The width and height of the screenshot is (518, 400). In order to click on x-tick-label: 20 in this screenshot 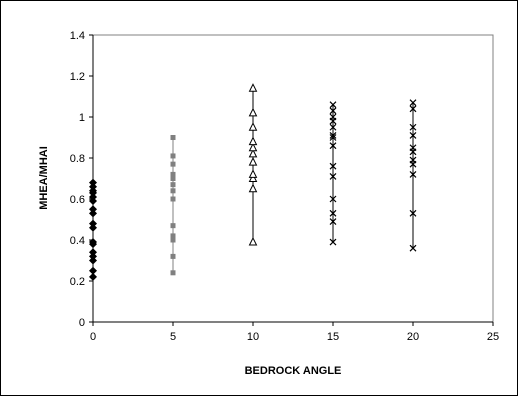, I will do `click(413, 337)`.